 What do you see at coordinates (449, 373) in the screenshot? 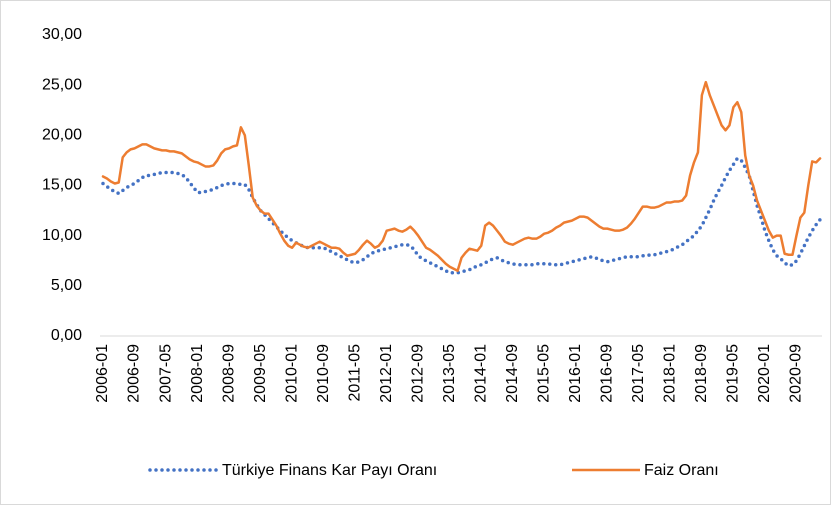
I see `x-tick-label: 2013-05` at bounding box center [449, 373].